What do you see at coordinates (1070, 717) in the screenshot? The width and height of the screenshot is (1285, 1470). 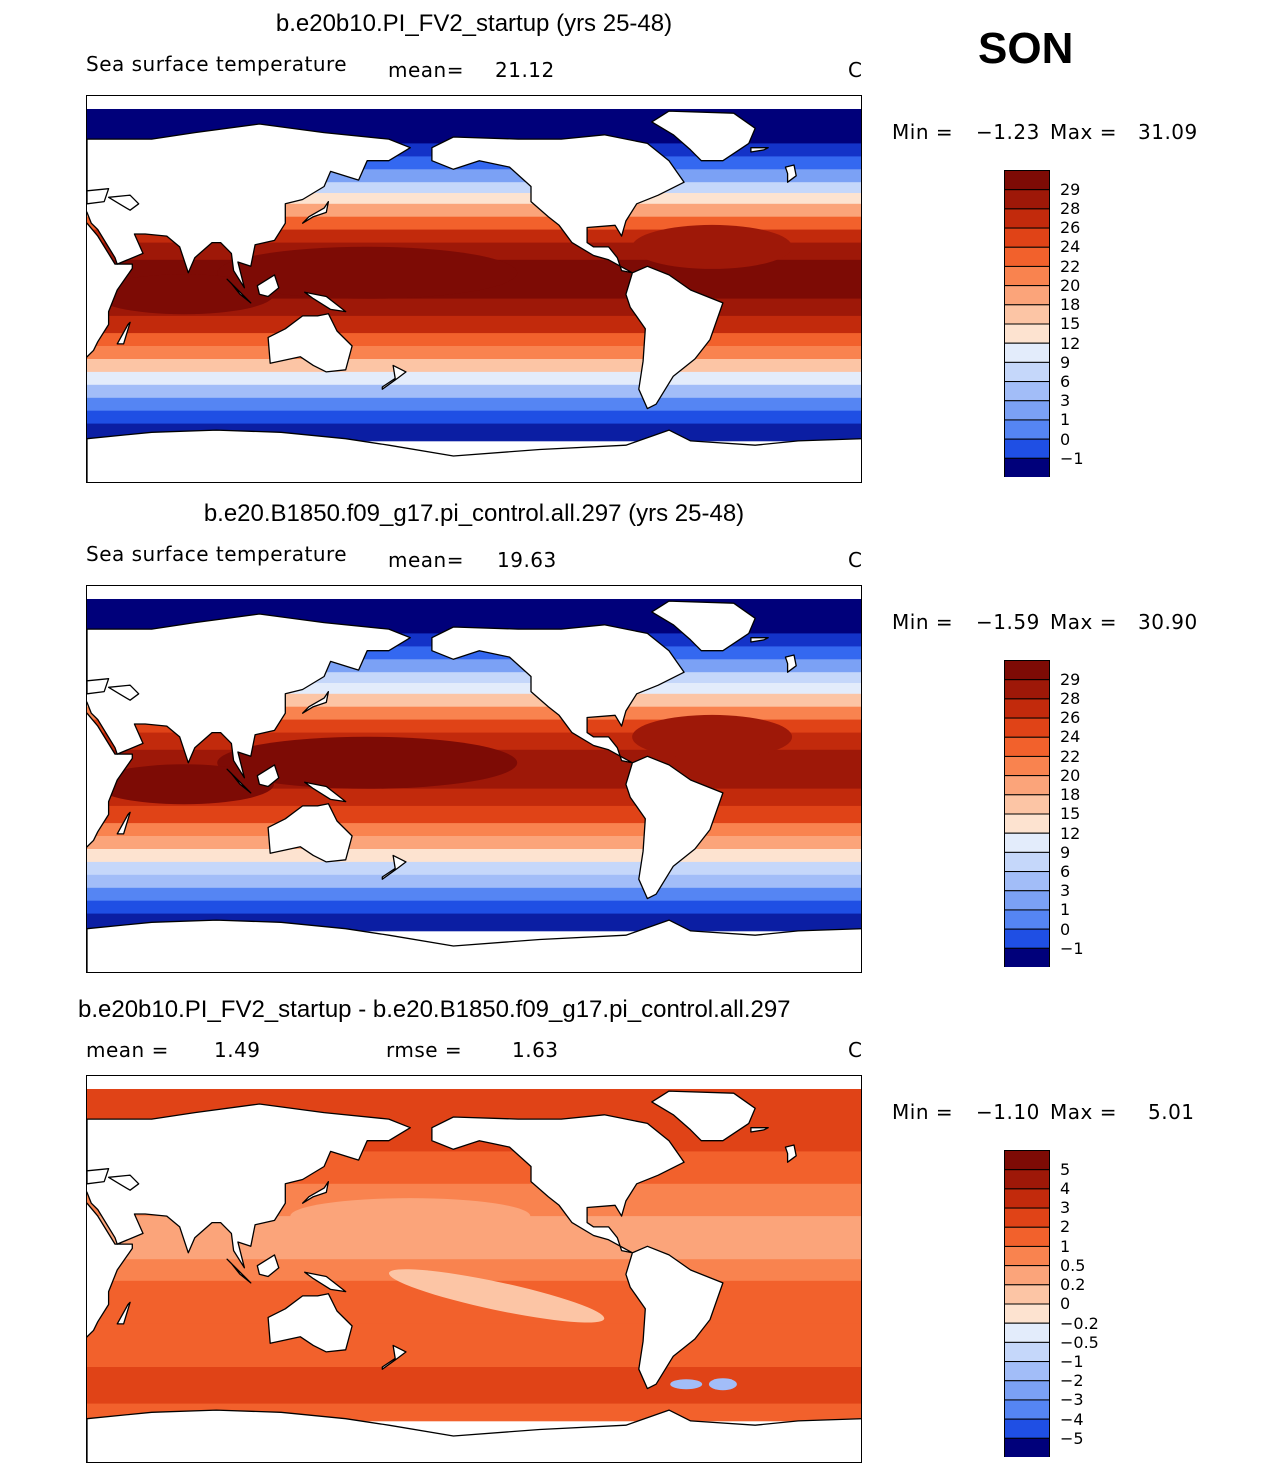 I see `panel-2-cb-label: 26` at bounding box center [1070, 717].